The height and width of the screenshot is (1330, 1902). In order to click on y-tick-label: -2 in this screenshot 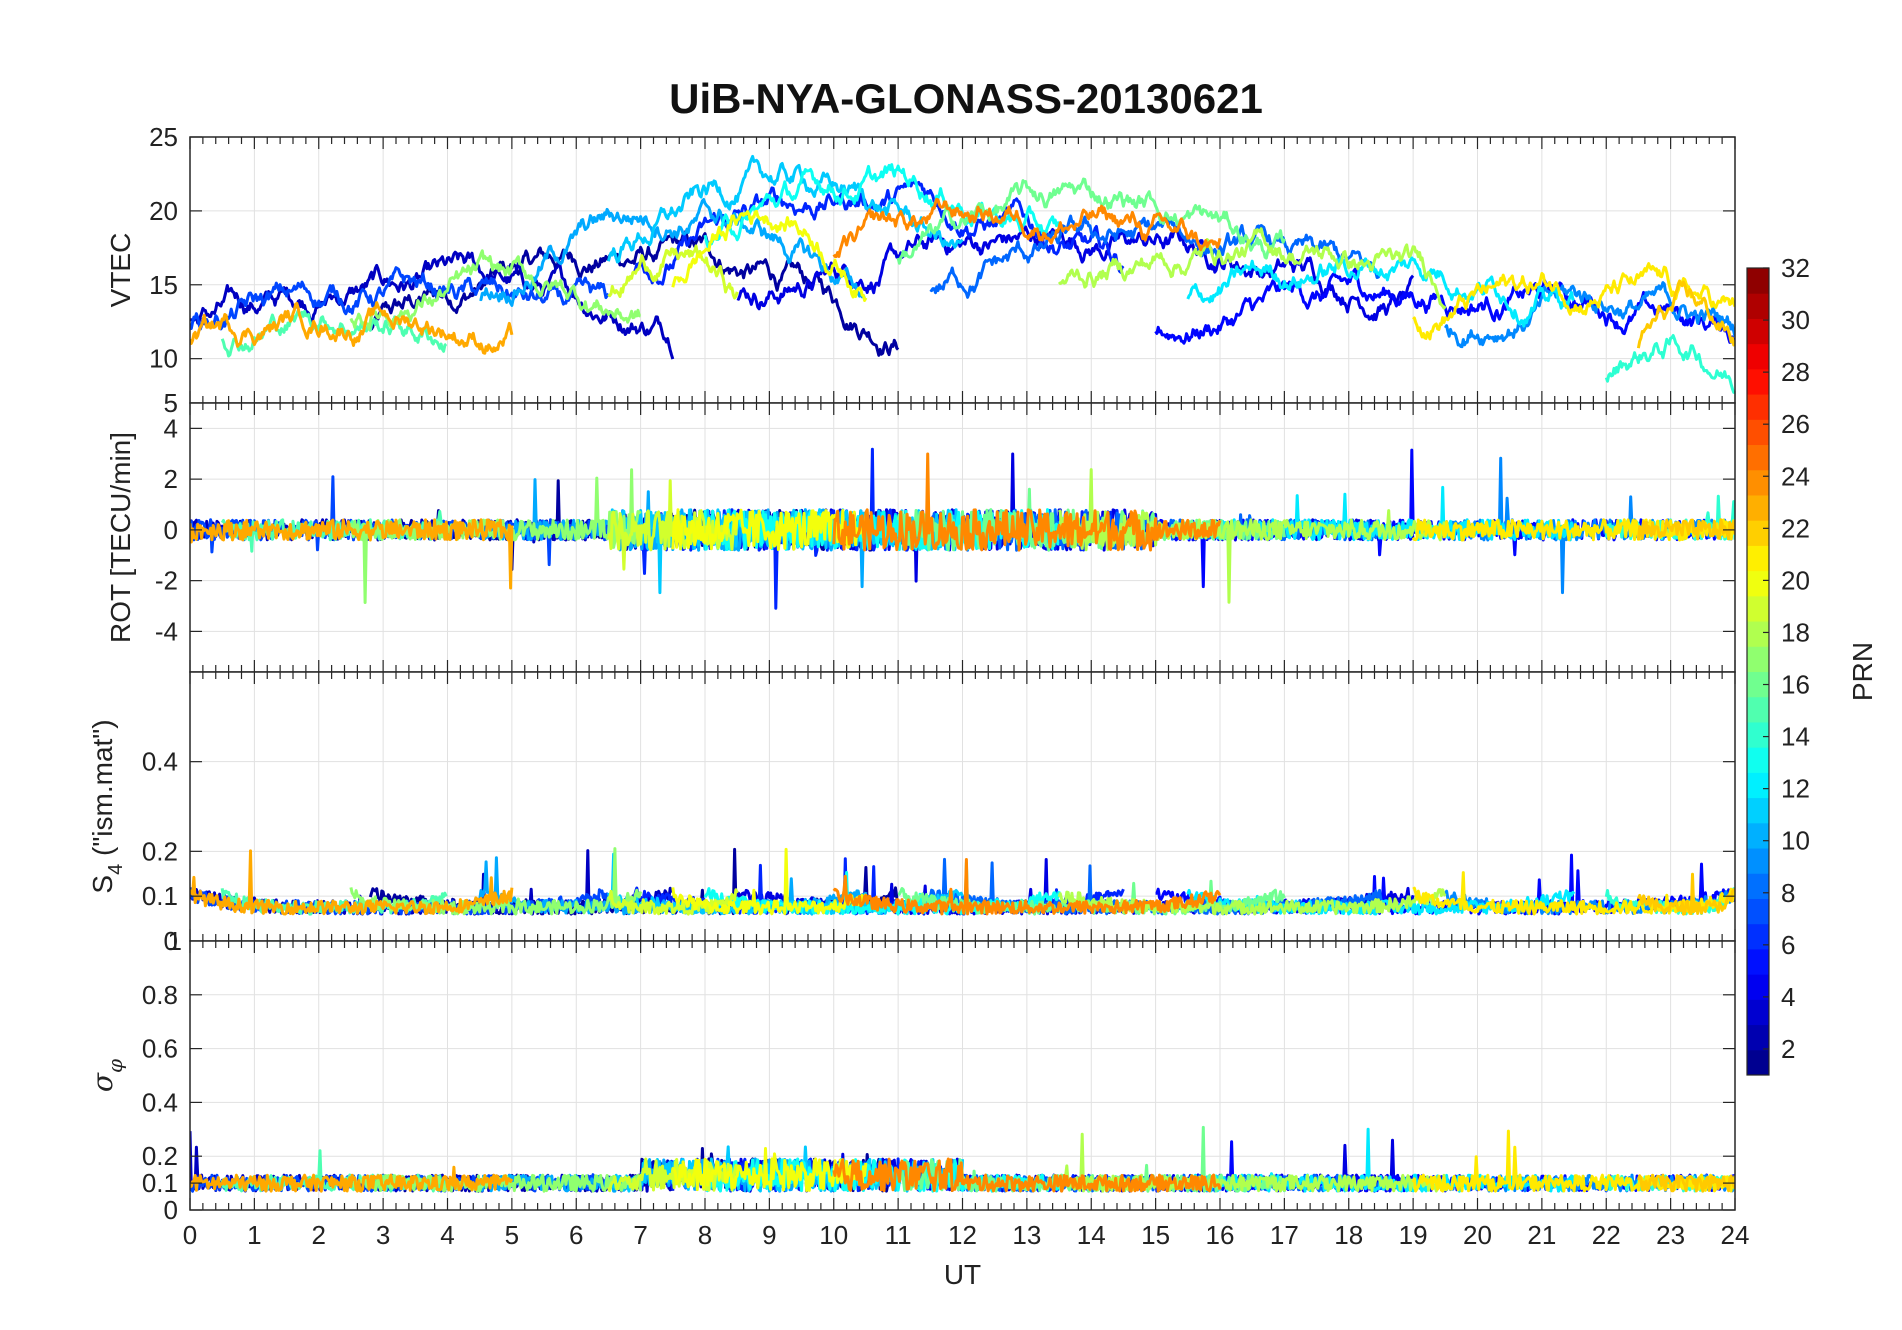, I will do `click(166, 581)`.